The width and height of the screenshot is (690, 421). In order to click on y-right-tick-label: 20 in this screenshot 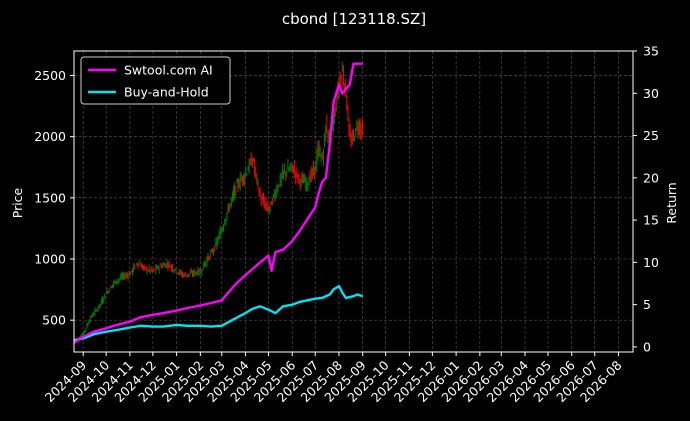, I will do `click(651, 177)`.